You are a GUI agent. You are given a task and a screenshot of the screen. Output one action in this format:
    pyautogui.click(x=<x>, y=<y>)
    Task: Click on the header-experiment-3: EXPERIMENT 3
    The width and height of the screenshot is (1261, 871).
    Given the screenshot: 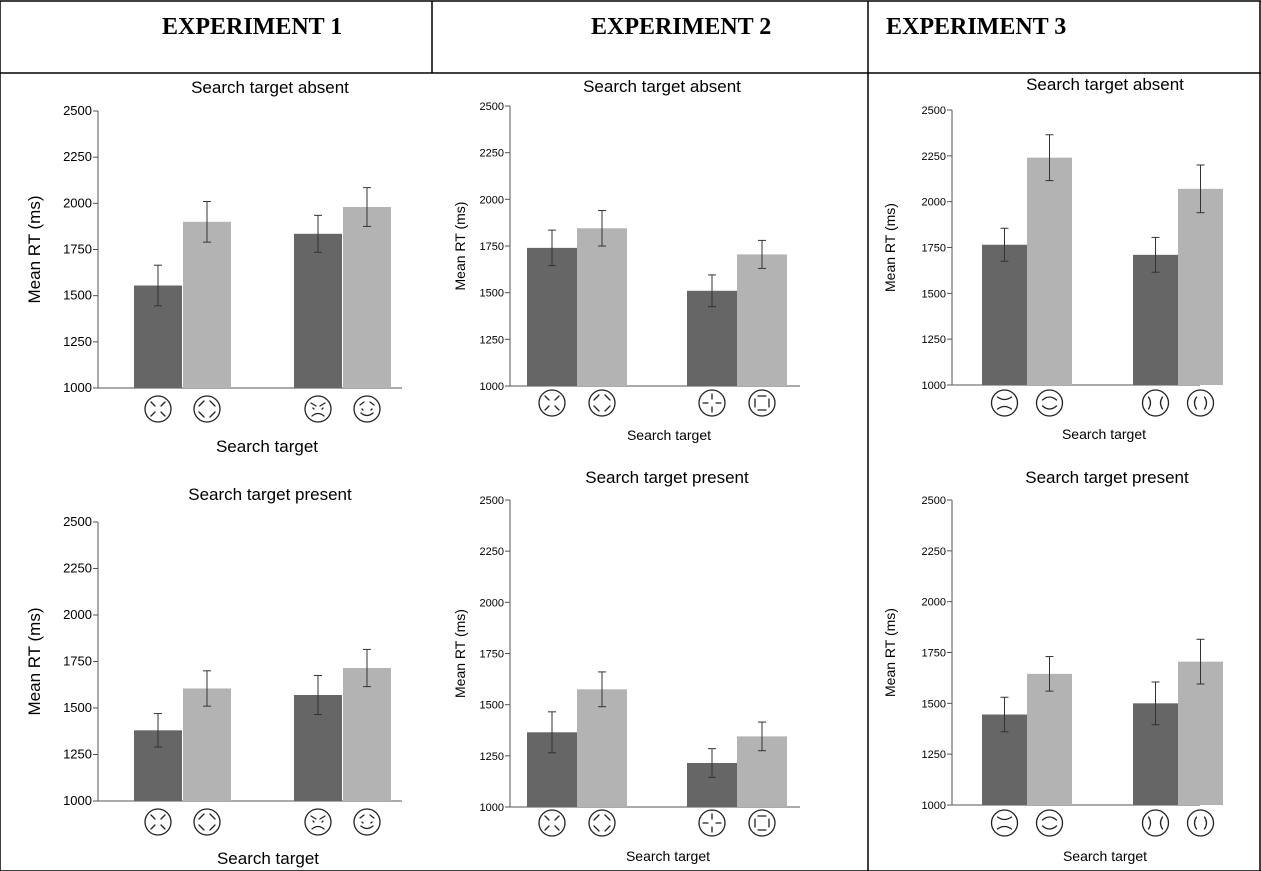 What is the action you would take?
    pyautogui.click(x=976, y=27)
    